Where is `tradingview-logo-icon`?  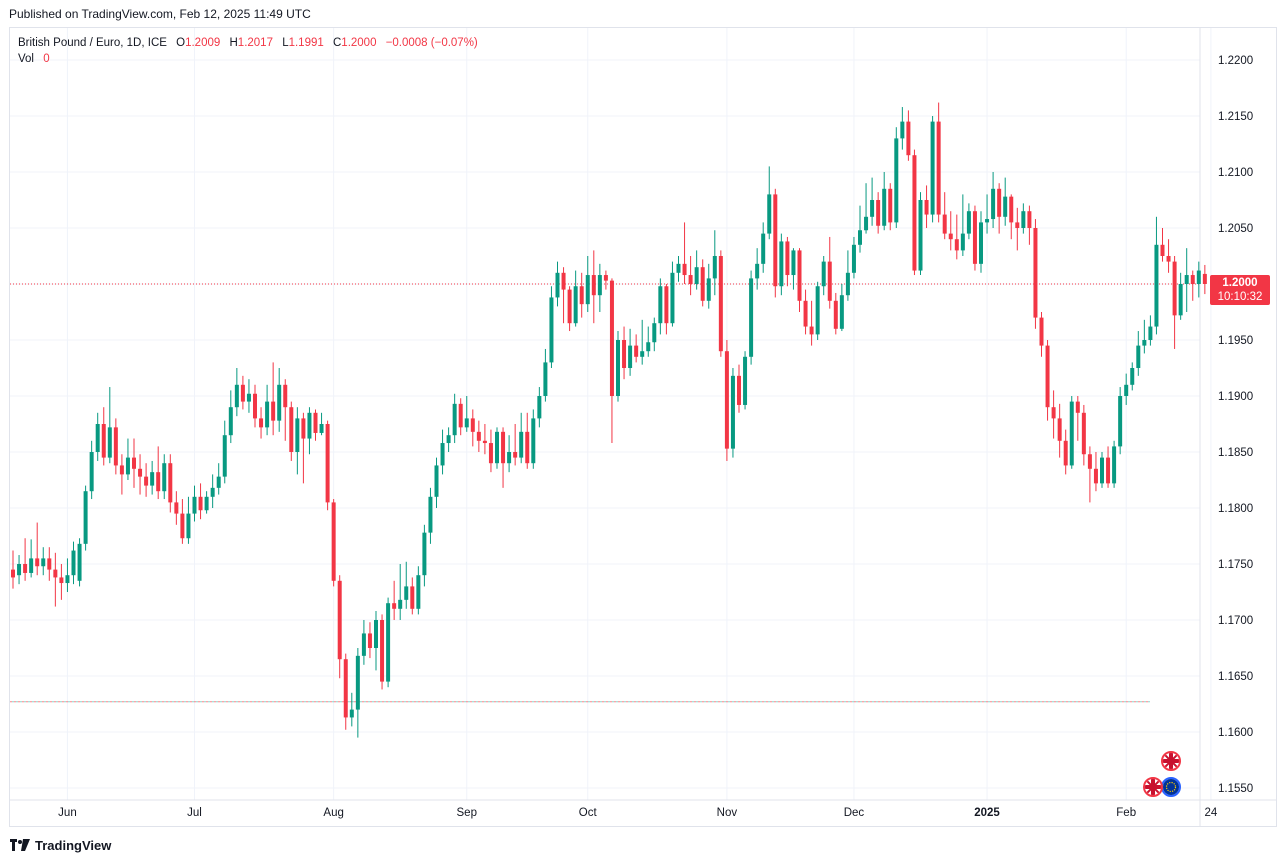 tradingview-logo-icon is located at coordinates (20, 845).